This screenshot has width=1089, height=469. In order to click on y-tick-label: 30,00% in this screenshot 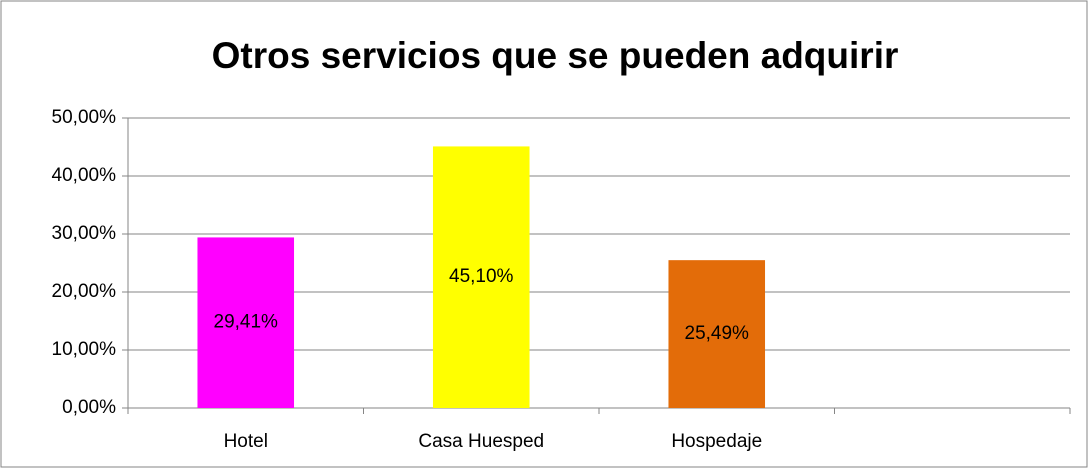, I will do `click(84, 233)`.